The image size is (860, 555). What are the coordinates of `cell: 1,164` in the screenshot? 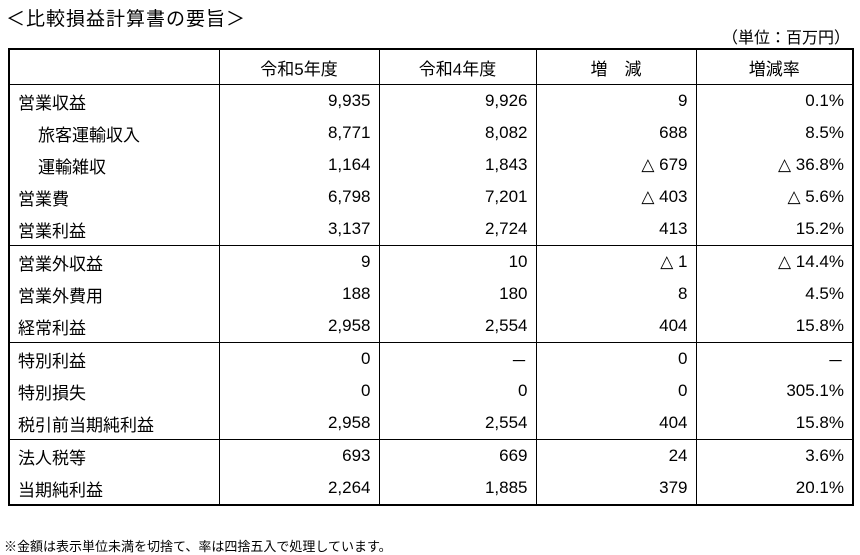 It's located at (298, 165).